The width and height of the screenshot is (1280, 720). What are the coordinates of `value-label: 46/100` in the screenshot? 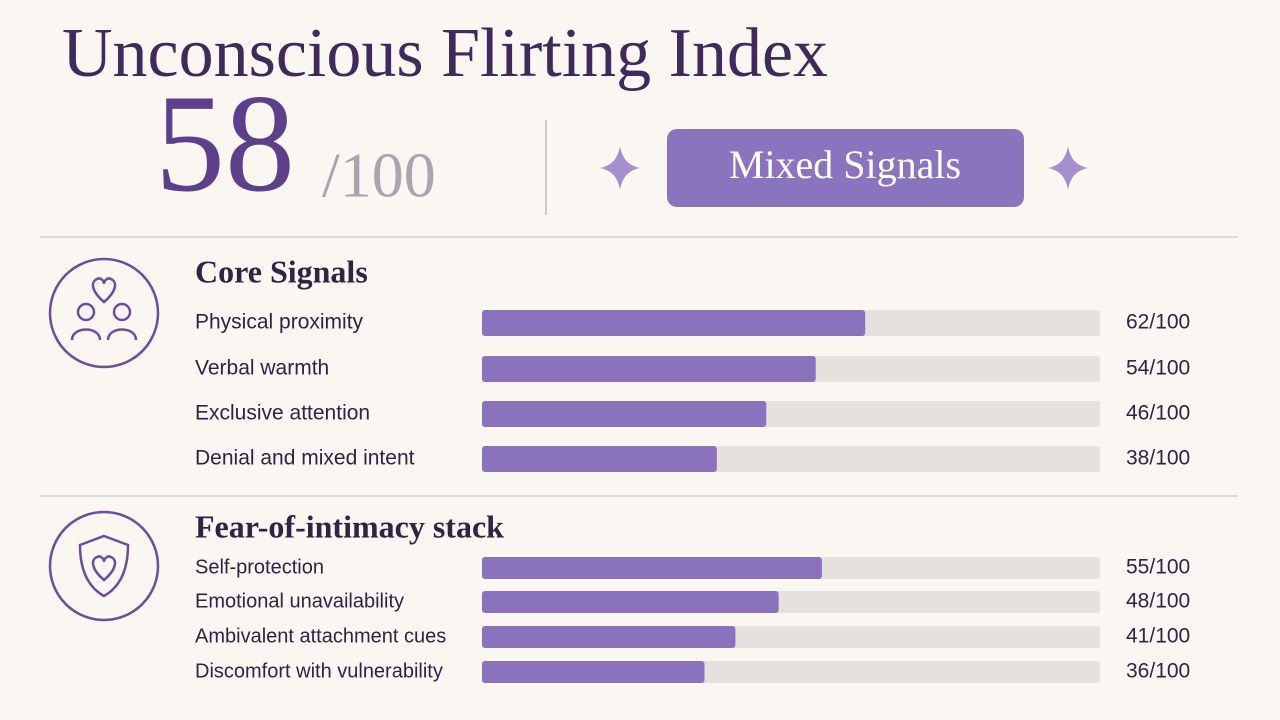 It's located at (1158, 413).